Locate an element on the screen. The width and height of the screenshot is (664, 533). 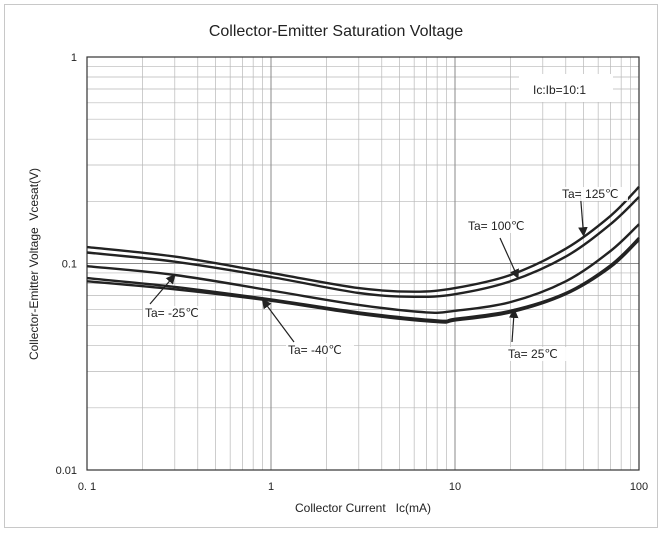
y-tick-label: 0.01 is located at coordinates (66, 471).